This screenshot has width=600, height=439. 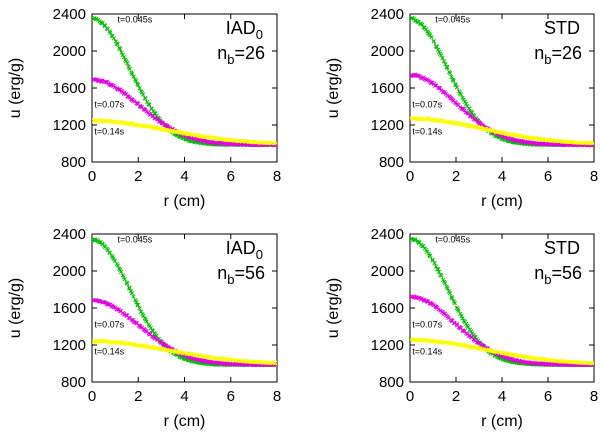 What do you see at coordinates (244, 250) in the screenshot?
I see `scheme-label: IAD0` at bounding box center [244, 250].